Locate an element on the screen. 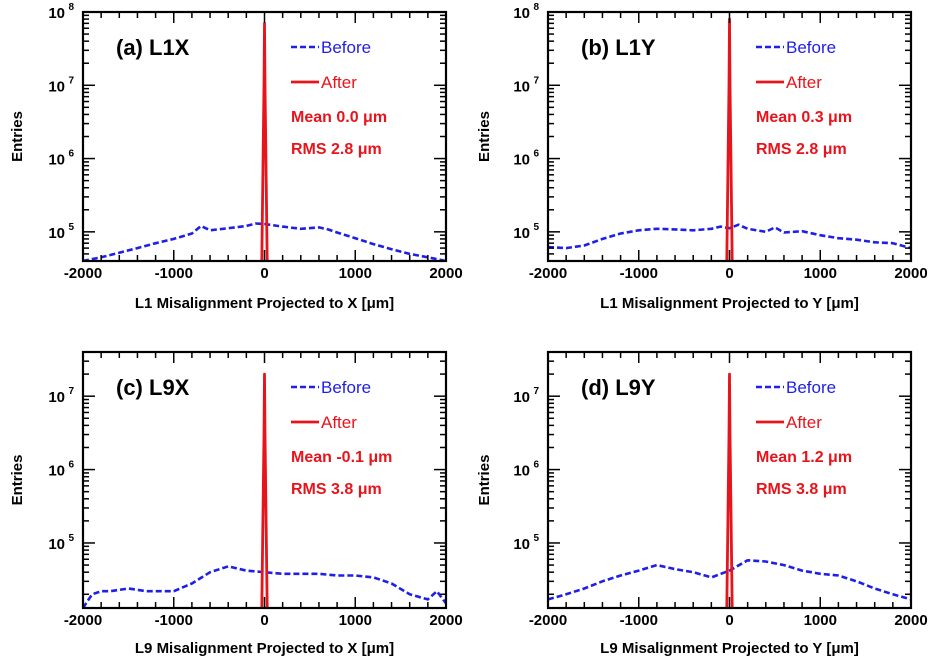  panel-title: (a) L1X is located at coordinates (153, 47).